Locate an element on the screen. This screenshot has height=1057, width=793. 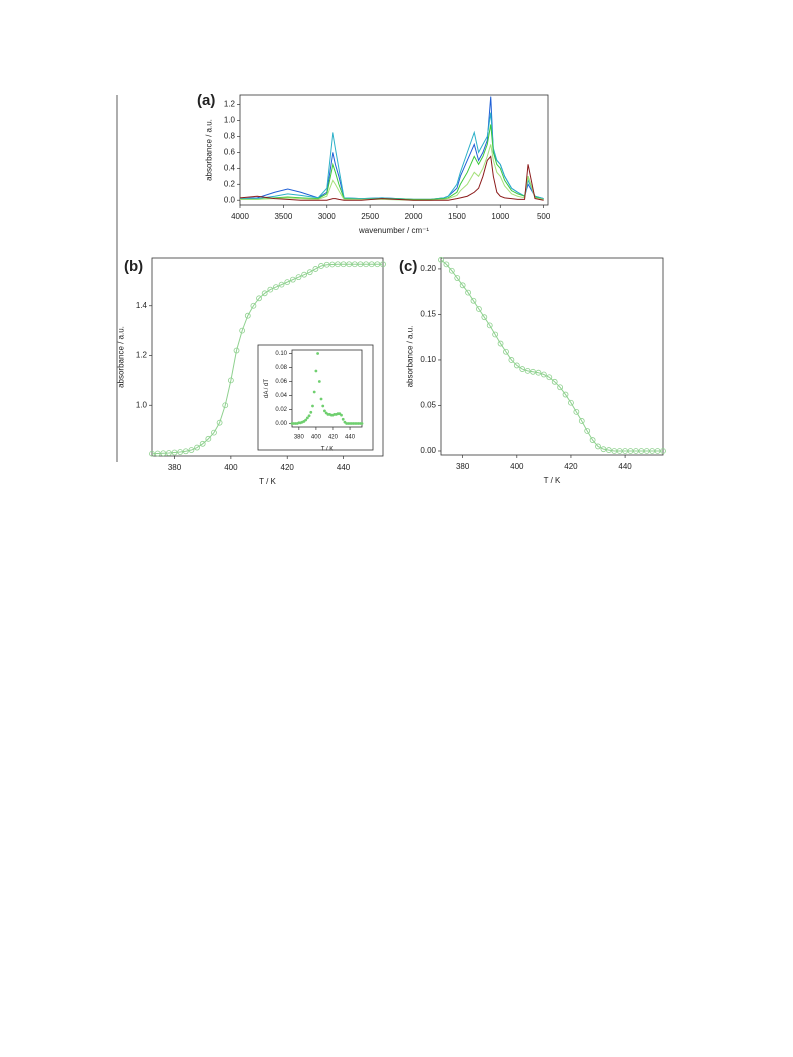
x-tick-label: 380 is located at coordinates (463, 466).